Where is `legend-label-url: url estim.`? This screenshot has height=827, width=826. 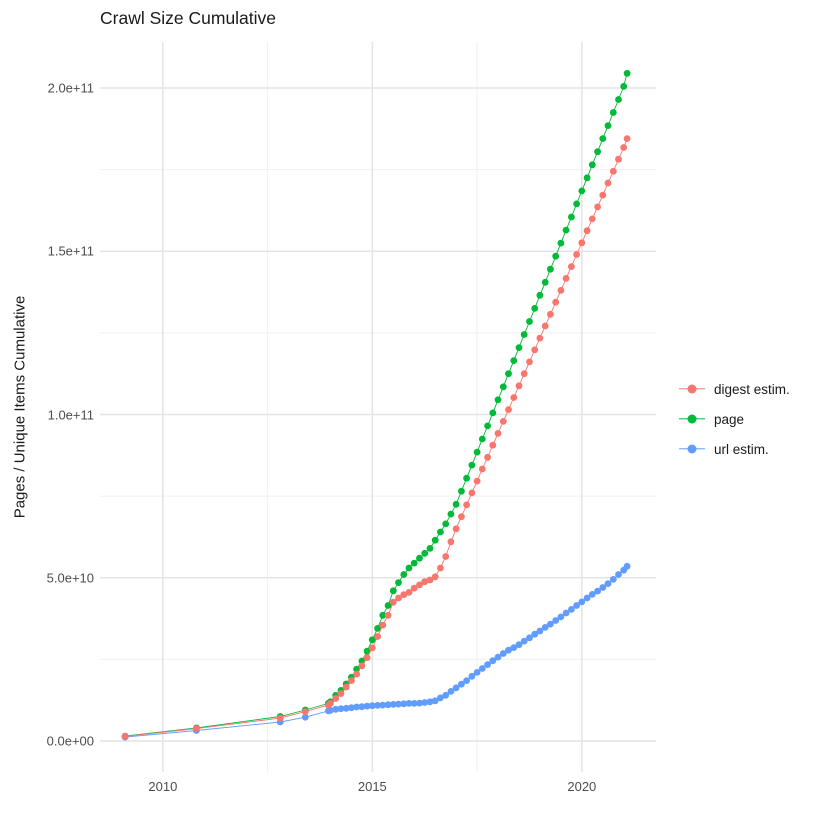
legend-label-url: url estim. is located at coordinates (741, 449).